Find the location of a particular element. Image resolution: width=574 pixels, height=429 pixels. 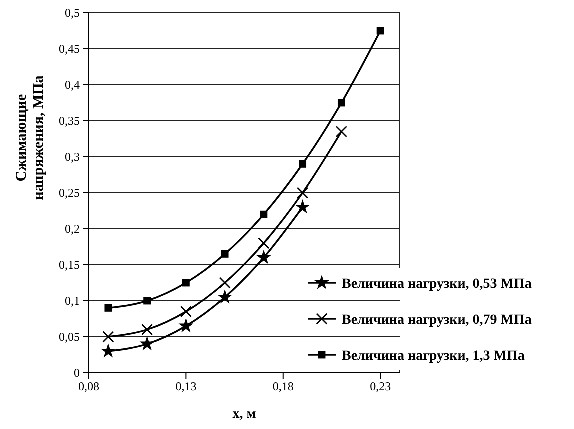

y-tick-label: 0,25 is located at coordinates (69, 193).